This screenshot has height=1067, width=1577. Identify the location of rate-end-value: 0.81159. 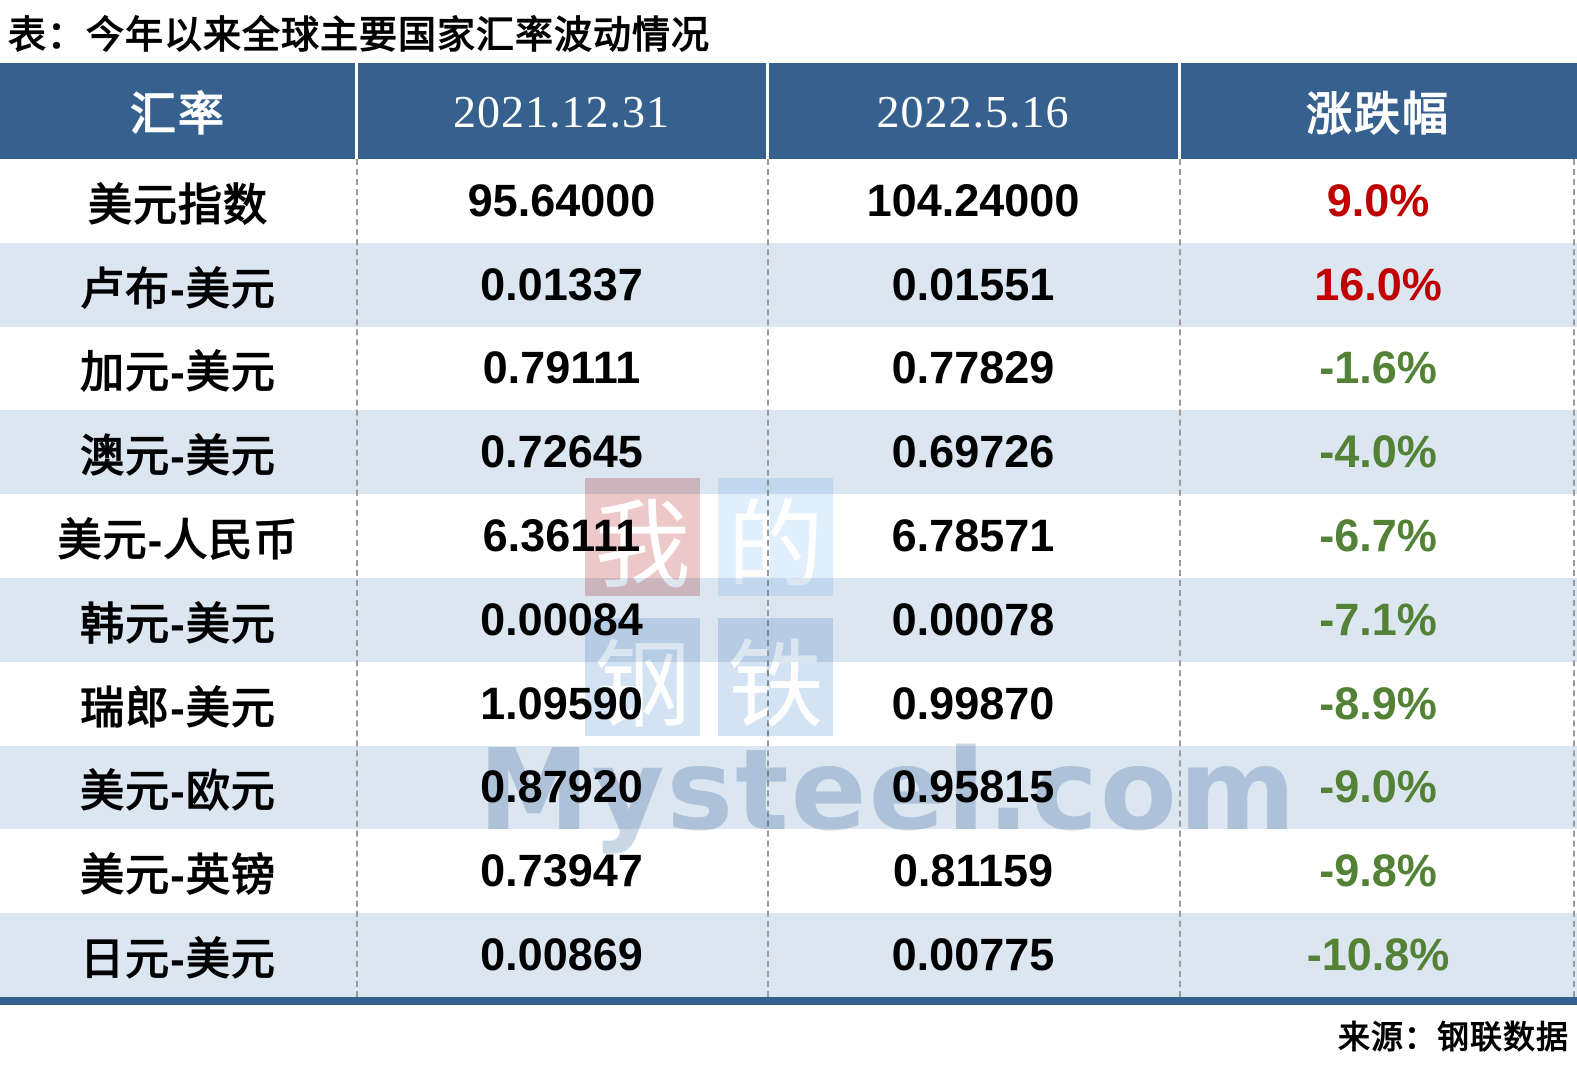
(973, 871).